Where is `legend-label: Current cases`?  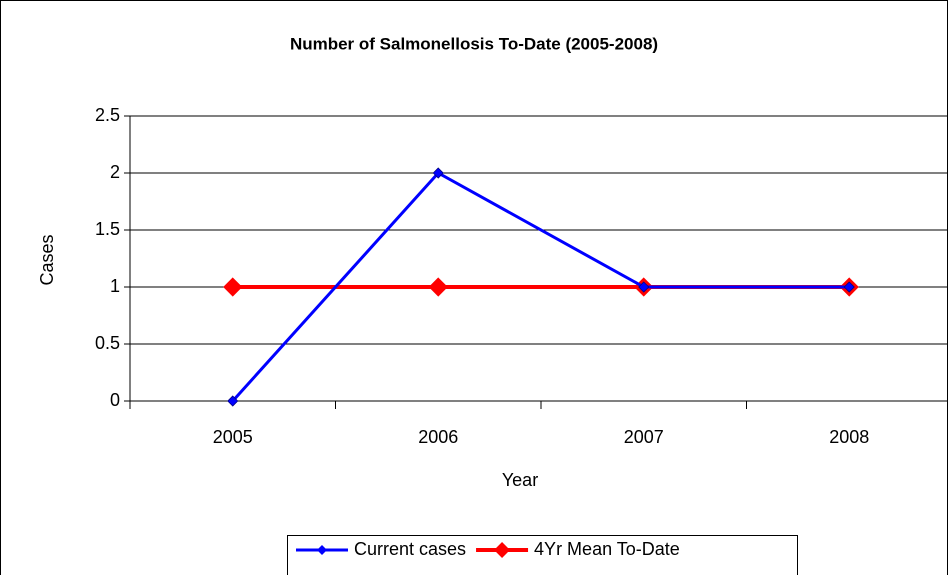
legend-label: Current cases is located at coordinates (410, 549).